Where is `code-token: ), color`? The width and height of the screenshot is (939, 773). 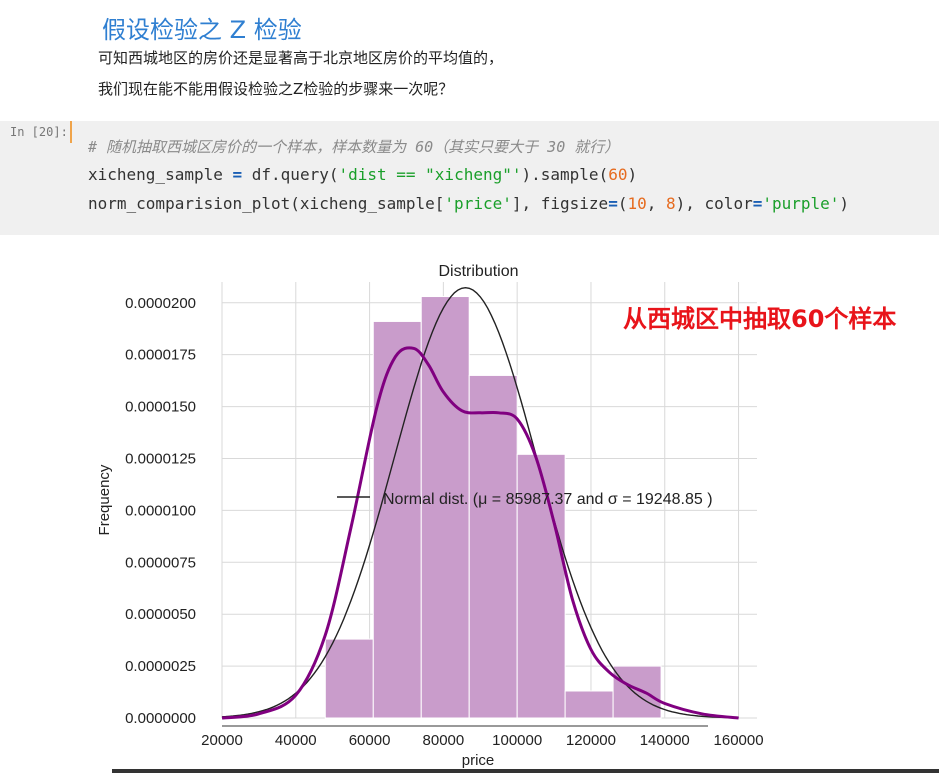 code-token: ), color is located at coordinates (714, 203).